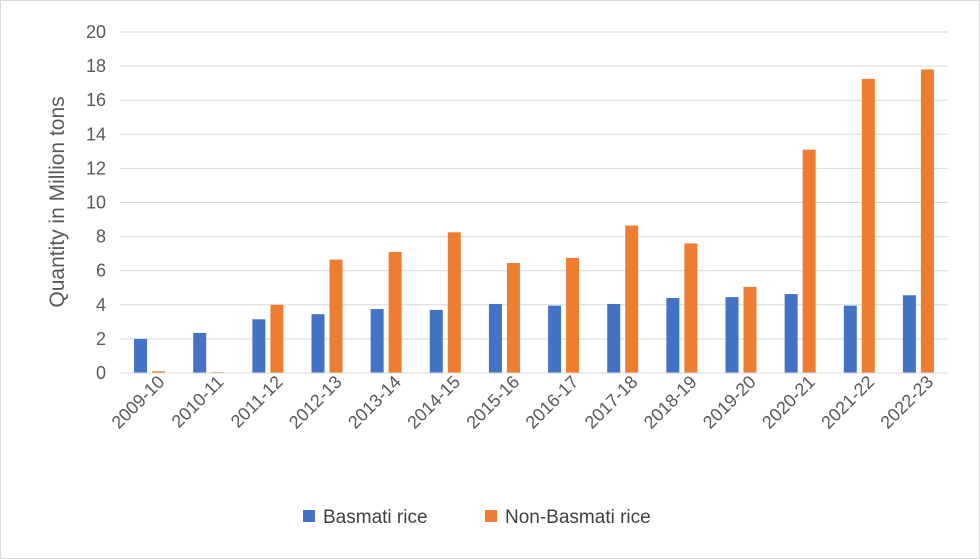 This screenshot has width=980, height=559. I want to click on x-tick-label: 2011-12, so click(257, 402).